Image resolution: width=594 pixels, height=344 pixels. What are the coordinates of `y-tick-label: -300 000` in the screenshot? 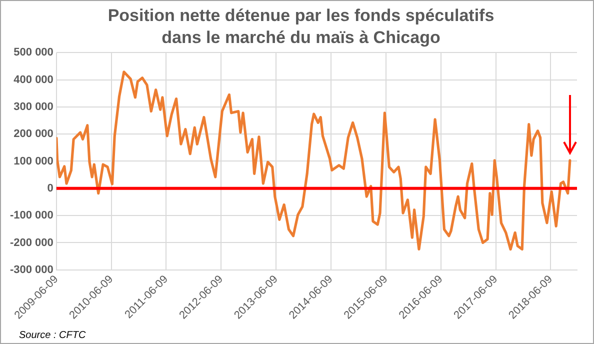 It's located at (32, 270).